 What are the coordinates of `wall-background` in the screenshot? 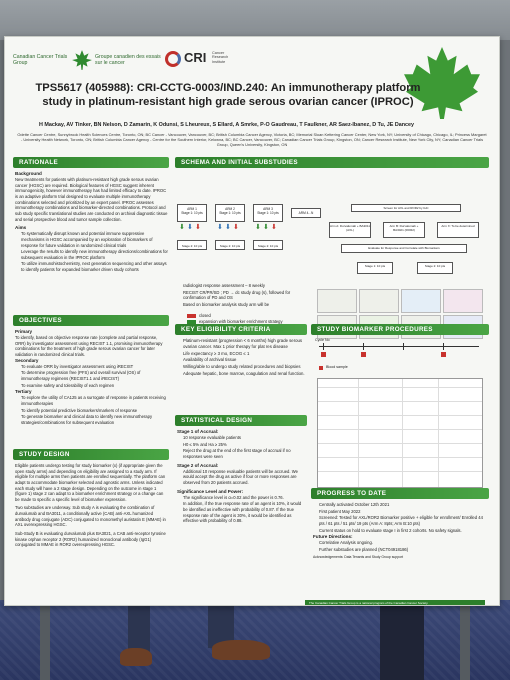 It's located at (255, 20).